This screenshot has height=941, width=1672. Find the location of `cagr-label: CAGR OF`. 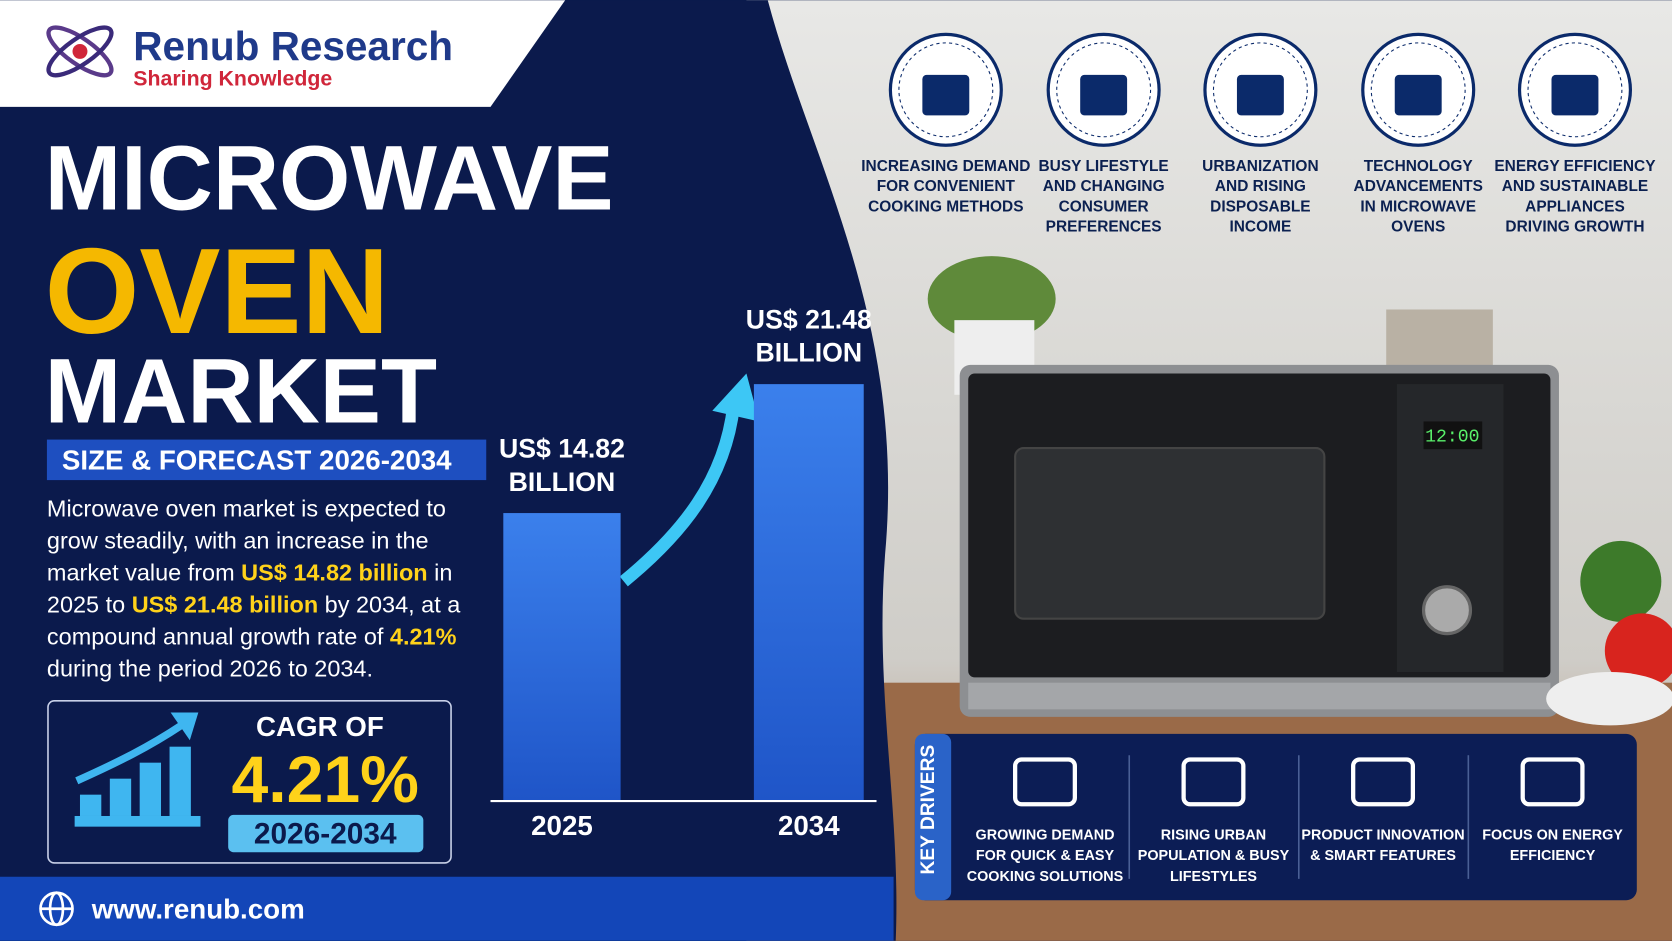

cagr-label: CAGR OF is located at coordinates (320, 726).